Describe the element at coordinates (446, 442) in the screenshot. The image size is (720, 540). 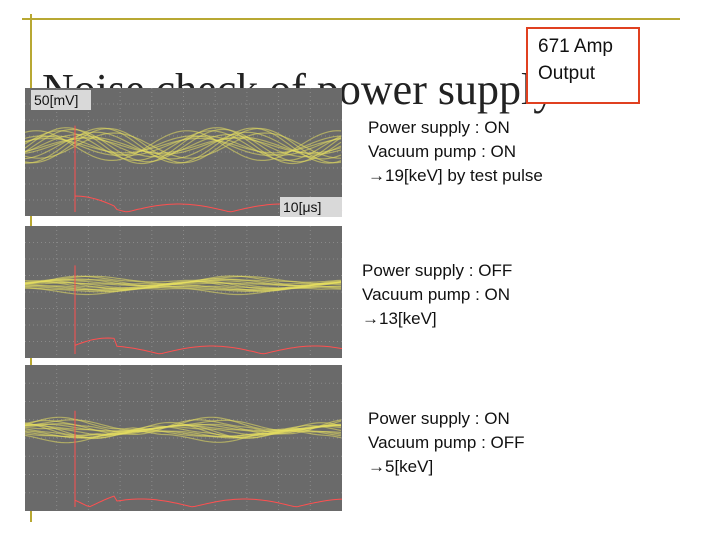
I see `panel-line: Vacuum pump : OFF` at that location.